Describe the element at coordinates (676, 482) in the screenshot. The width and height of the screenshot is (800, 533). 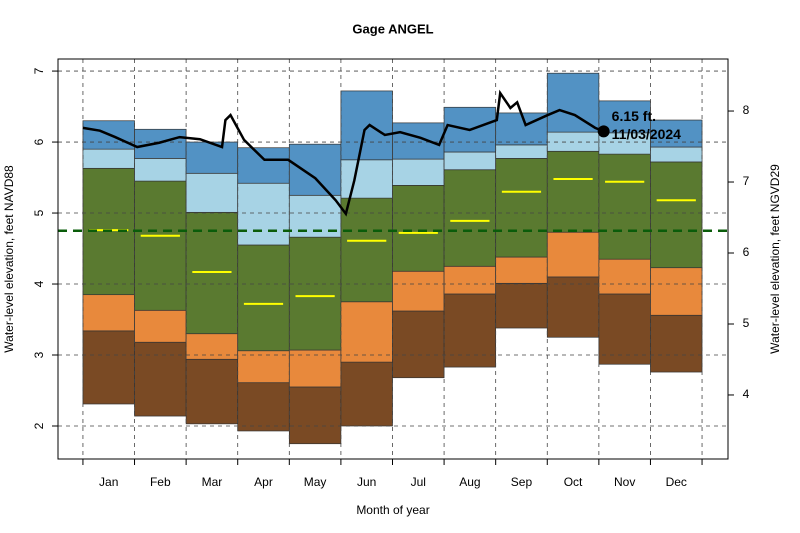
I see `x-tick-label: Dec` at that location.